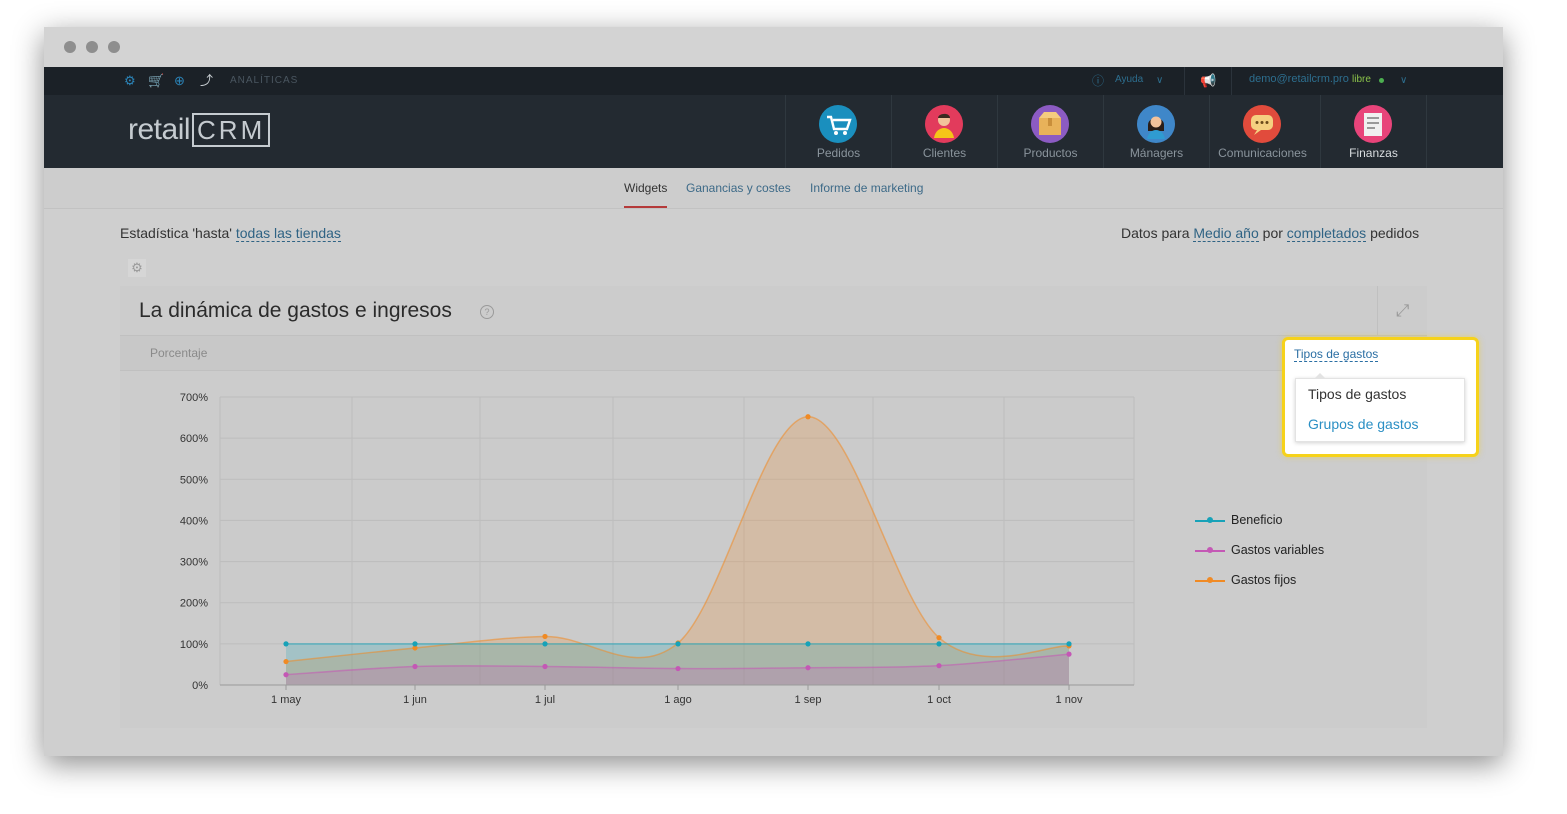  I want to click on nav-item-comunicaciones: Comunicaciones, so click(1262, 131).